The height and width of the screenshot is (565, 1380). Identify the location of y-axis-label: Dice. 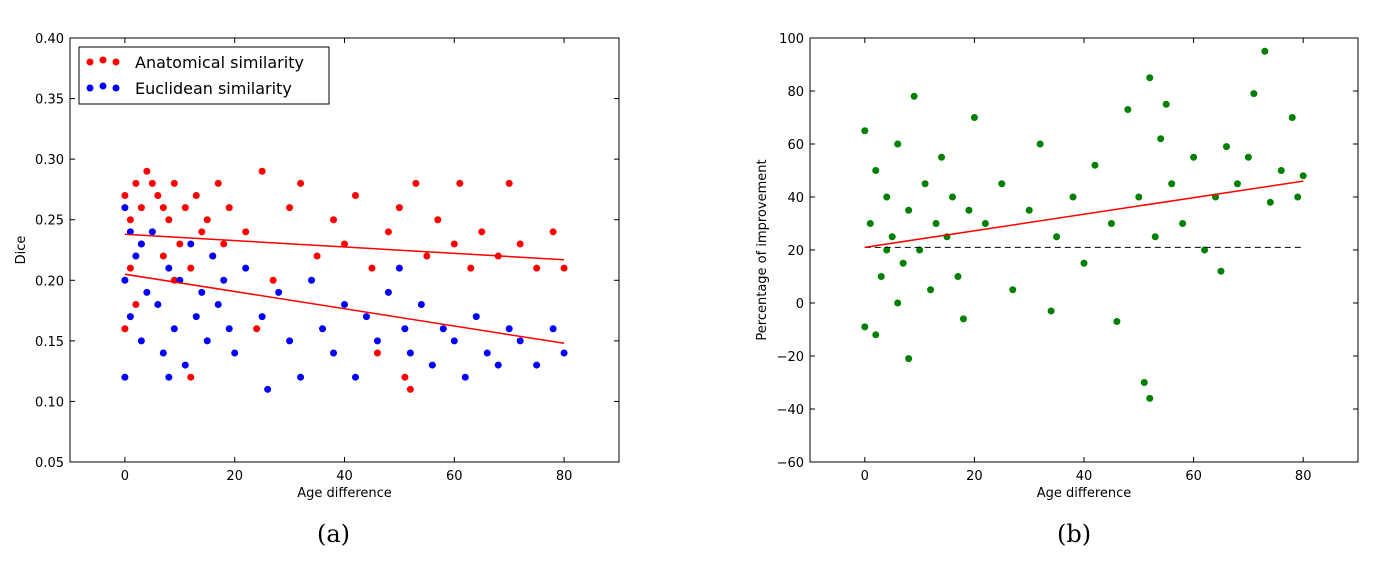
(21, 250).